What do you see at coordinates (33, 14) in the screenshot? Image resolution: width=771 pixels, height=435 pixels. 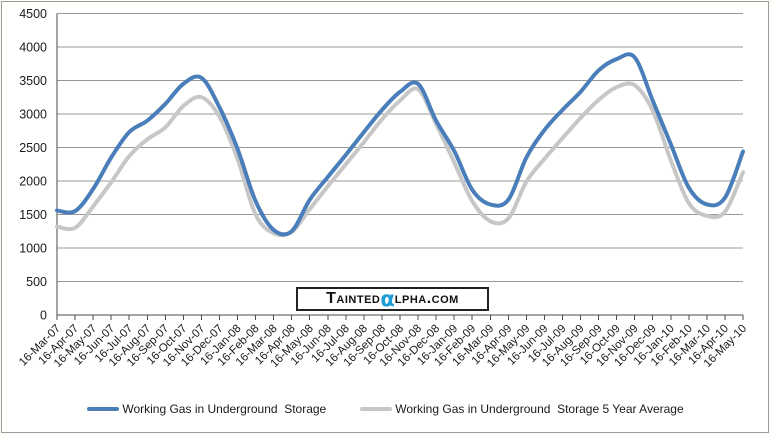 I see `y-axis-label: 4500` at bounding box center [33, 14].